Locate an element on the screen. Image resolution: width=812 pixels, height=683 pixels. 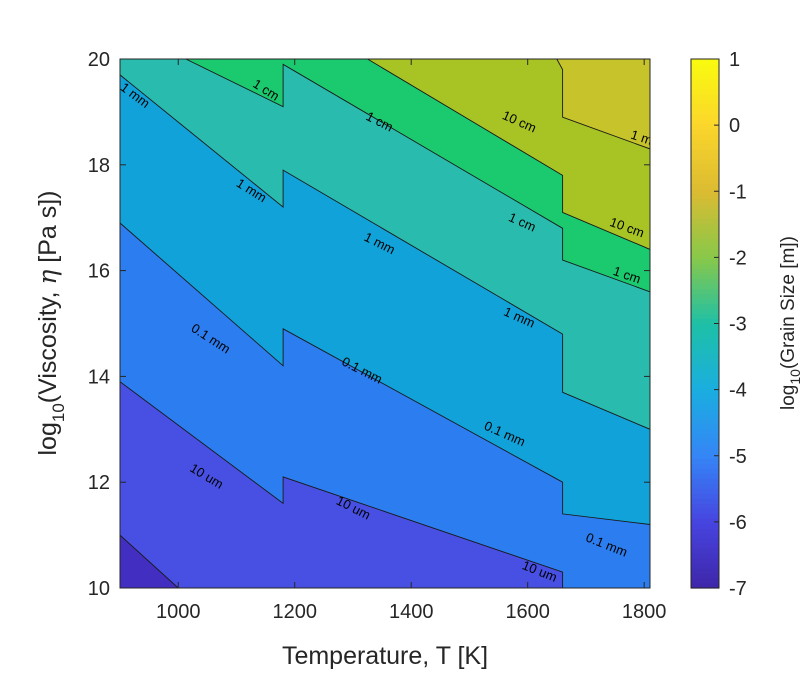
colorbar-tick-label: 0 is located at coordinates (734, 126).